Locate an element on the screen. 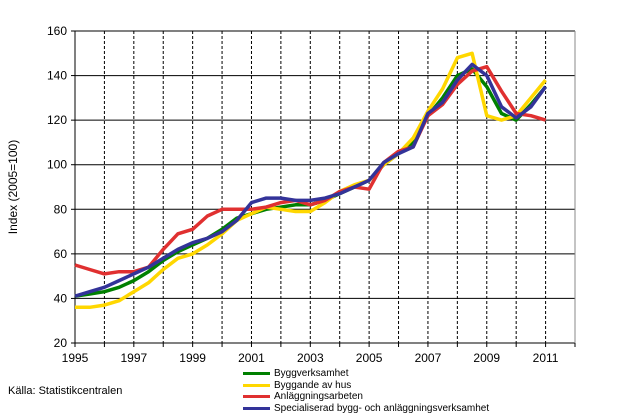 The image size is (617, 417). x-tick-label: 1999 is located at coordinates (192, 358).